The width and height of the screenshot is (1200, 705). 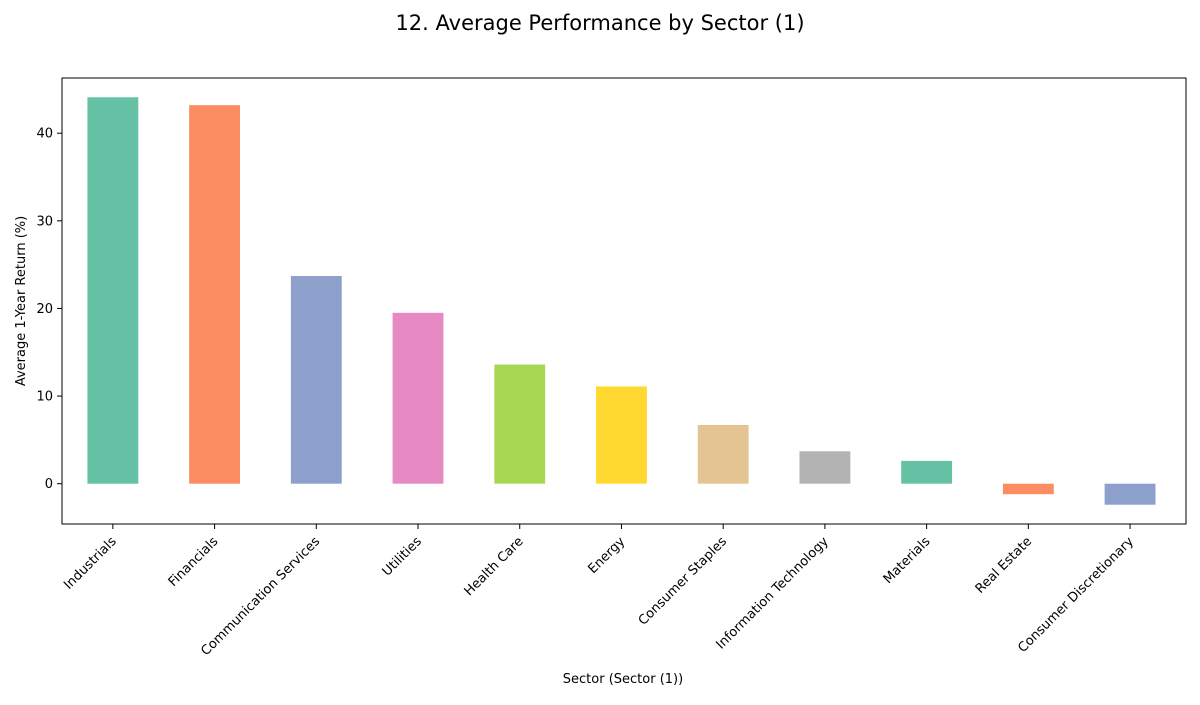 What do you see at coordinates (316, 380) in the screenshot?
I see `bar-communication-services` at bounding box center [316, 380].